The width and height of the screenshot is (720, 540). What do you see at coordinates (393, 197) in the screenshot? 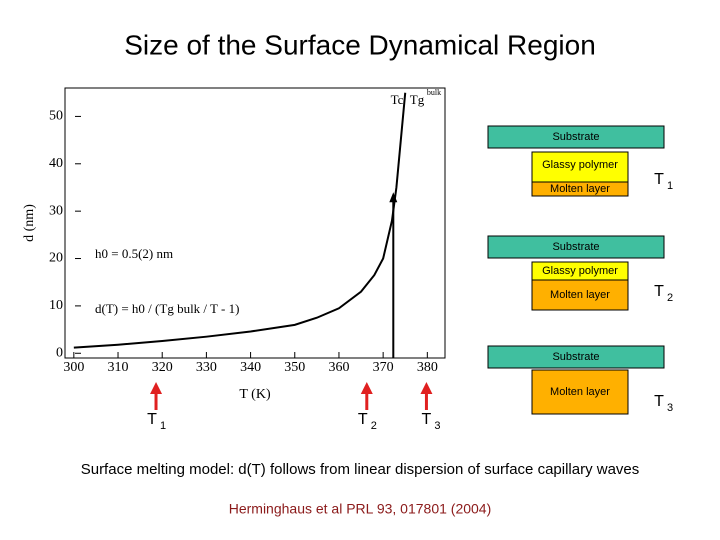
I see `arrow-head` at bounding box center [393, 197].